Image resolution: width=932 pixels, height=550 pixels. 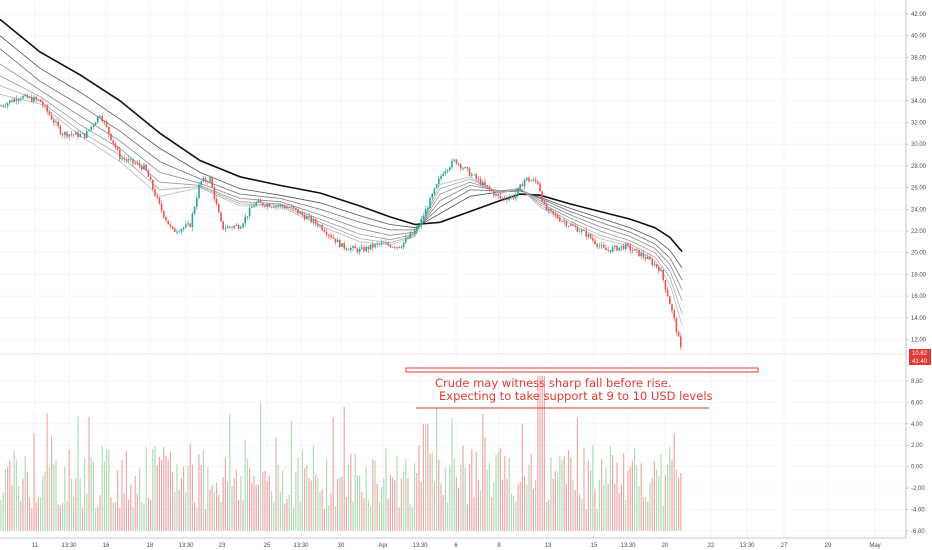 What do you see at coordinates (919, 124) in the screenshot?
I see `y-tick-label: 32.00` at bounding box center [919, 124].